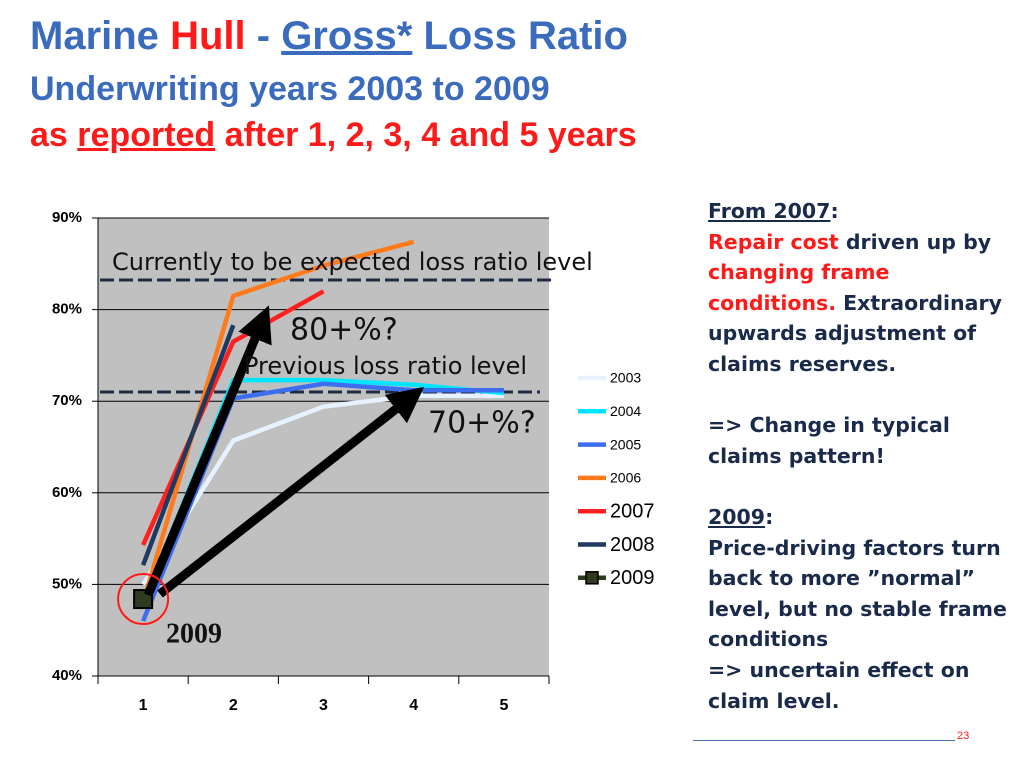 This screenshot has height=768, width=1024. What do you see at coordinates (49, 135) in the screenshot?
I see `subtitle-part: as` at bounding box center [49, 135].